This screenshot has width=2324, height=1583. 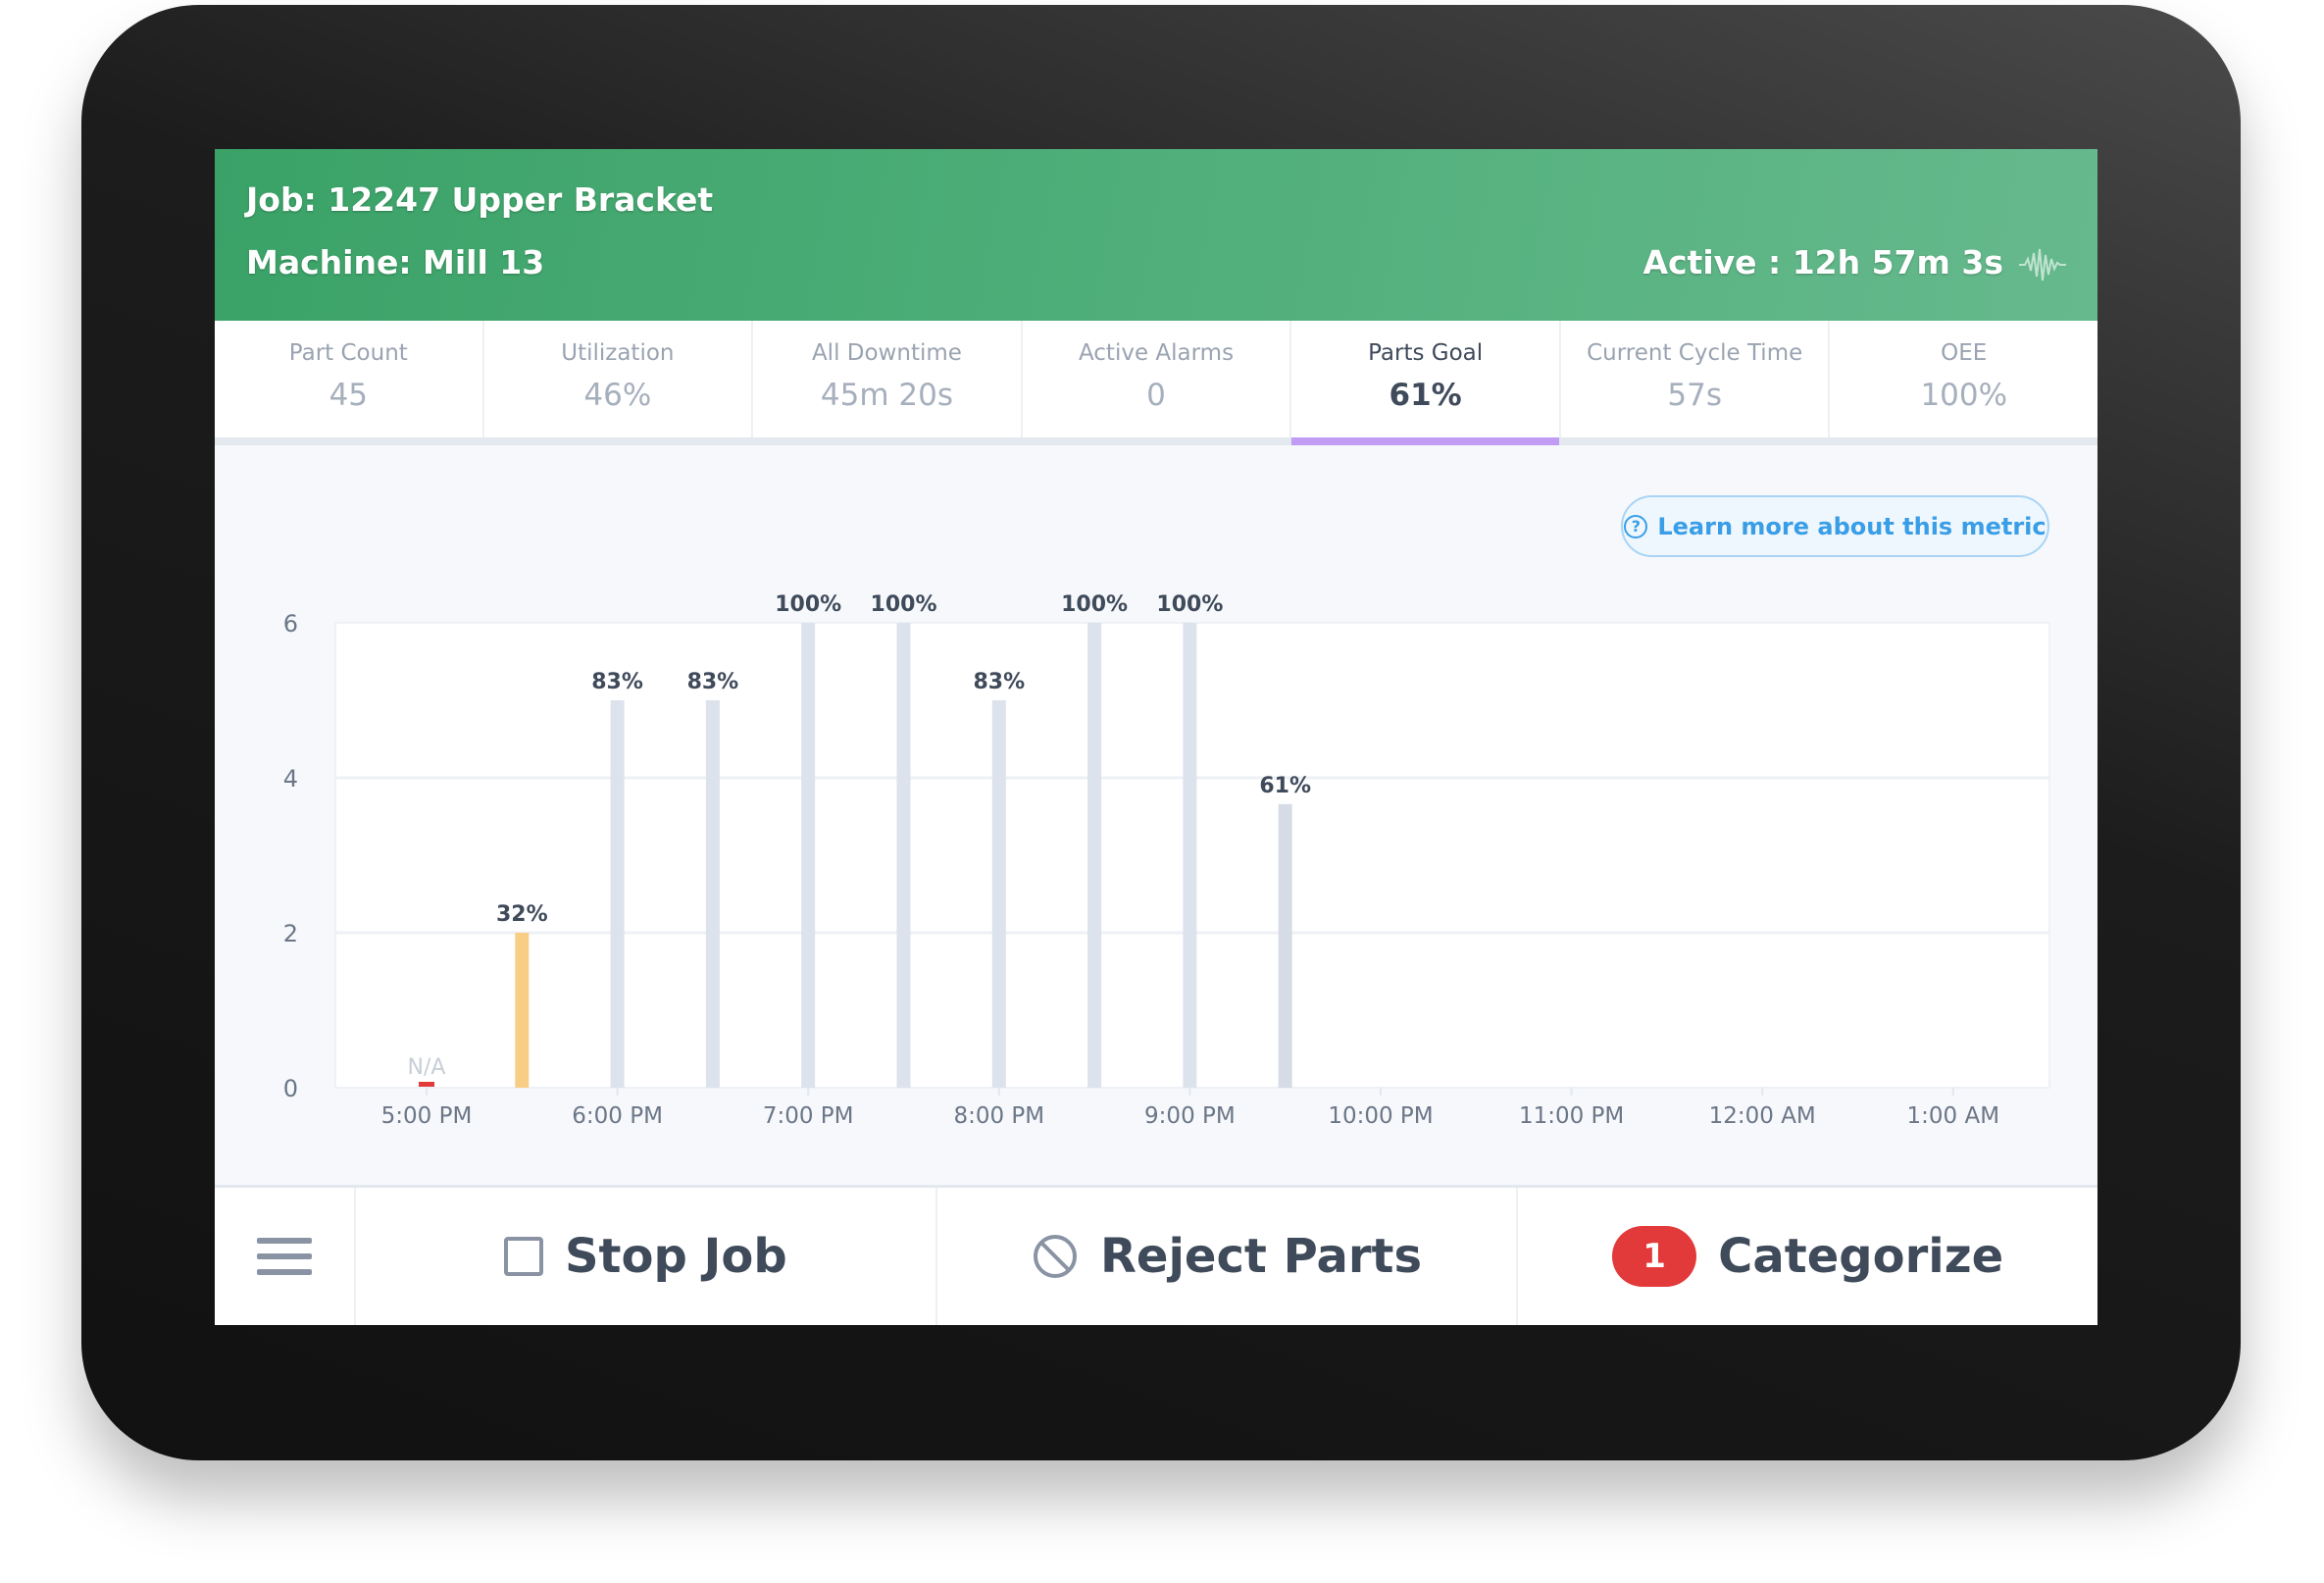 What do you see at coordinates (522, 914) in the screenshot?
I see `bar-label: 32%` at bounding box center [522, 914].